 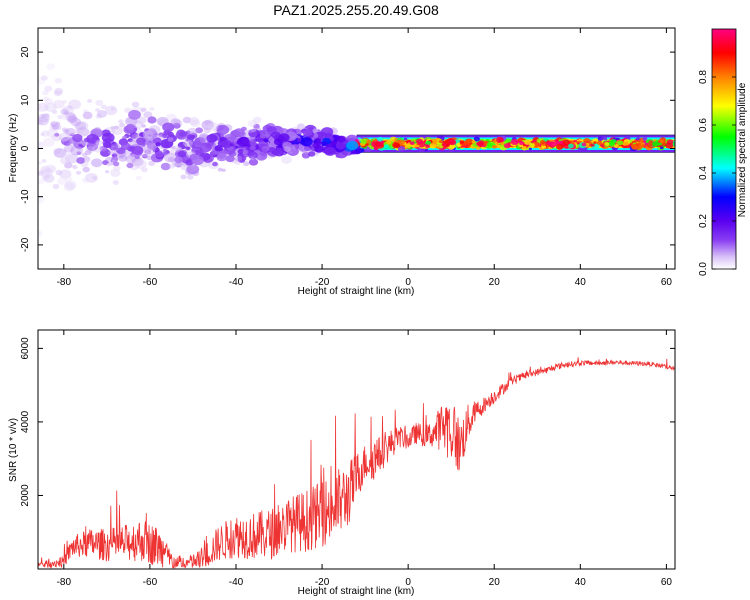 What do you see at coordinates (64, 282) in the screenshot?
I see `x-tick-label: -80` at bounding box center [64, 282].